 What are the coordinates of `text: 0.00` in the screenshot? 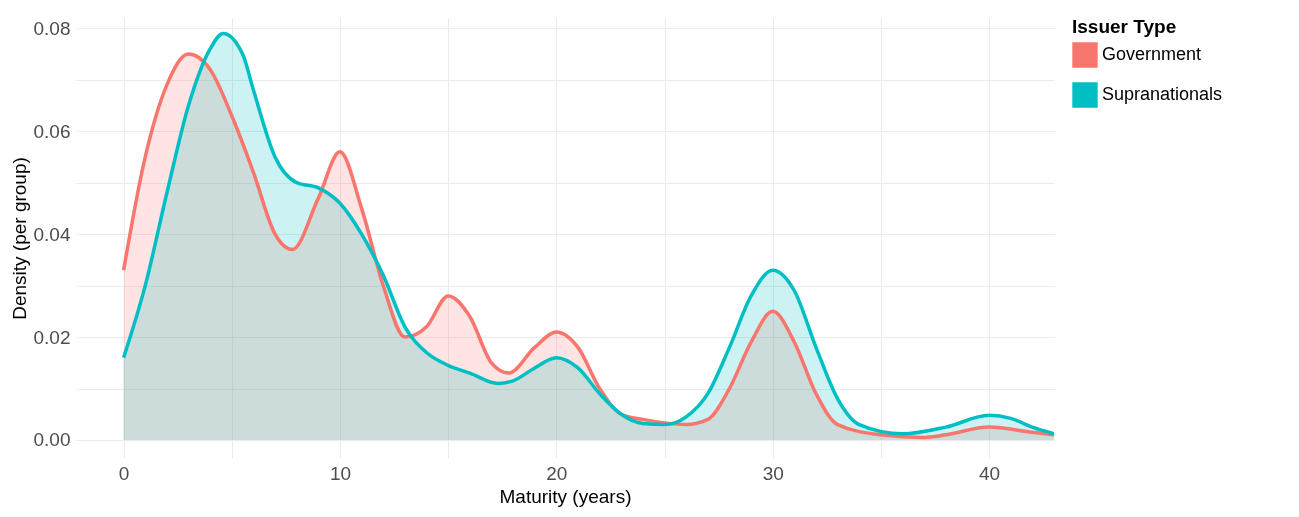 It's located at (52, 440).